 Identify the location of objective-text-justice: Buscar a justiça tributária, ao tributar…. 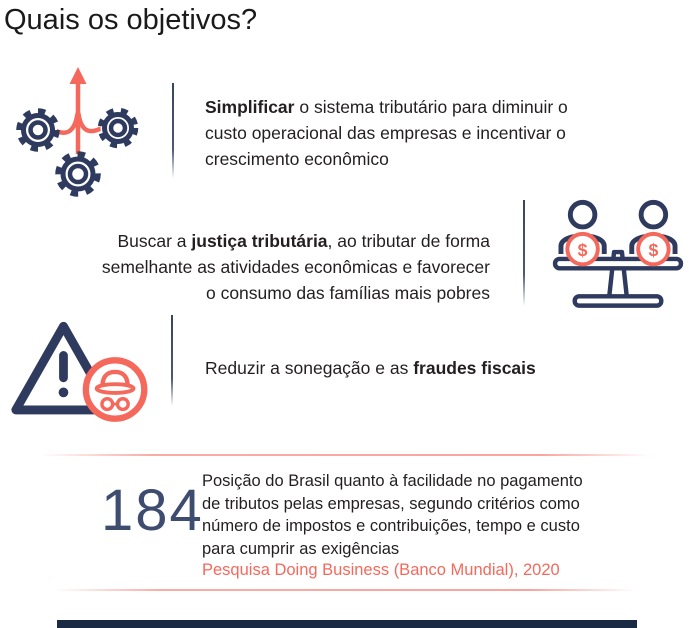
(295, 267).